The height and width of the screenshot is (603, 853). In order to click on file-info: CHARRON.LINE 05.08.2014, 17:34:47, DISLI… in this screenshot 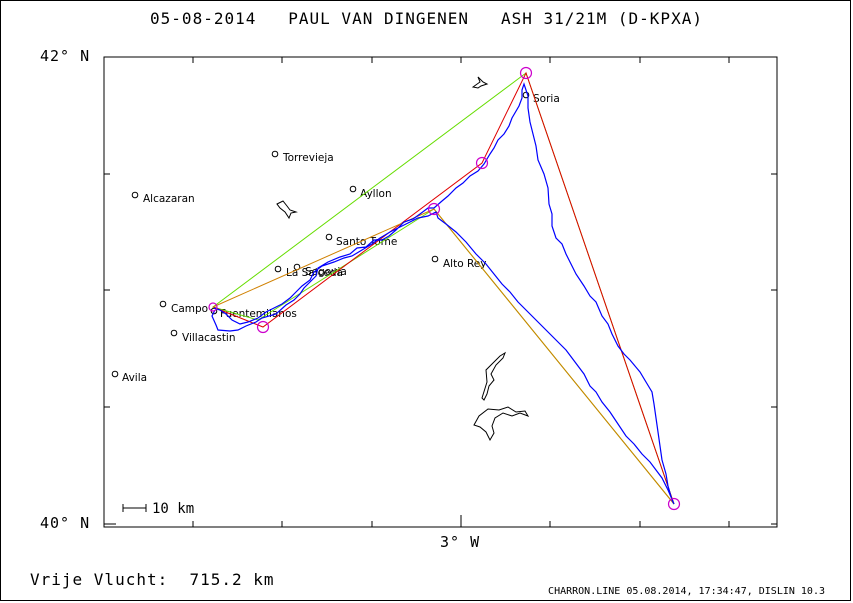, I will do `click(686, 591)`.